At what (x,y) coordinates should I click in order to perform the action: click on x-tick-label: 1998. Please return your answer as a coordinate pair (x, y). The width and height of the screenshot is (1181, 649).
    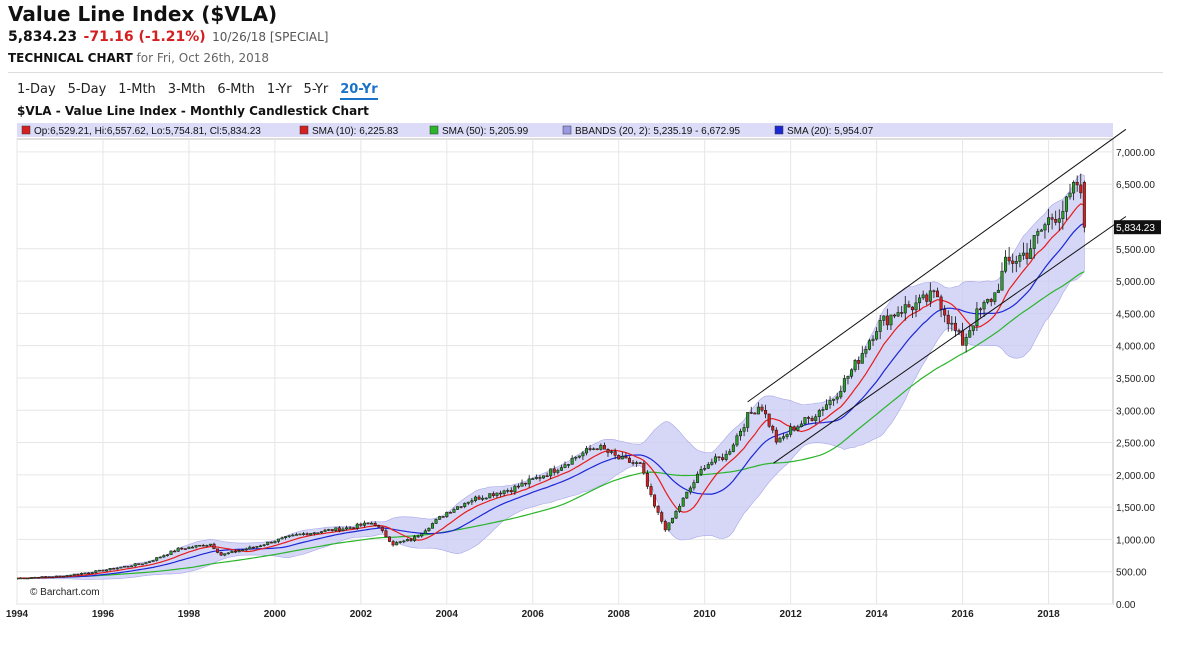
    Looking at the image, I should click on (189, 614).